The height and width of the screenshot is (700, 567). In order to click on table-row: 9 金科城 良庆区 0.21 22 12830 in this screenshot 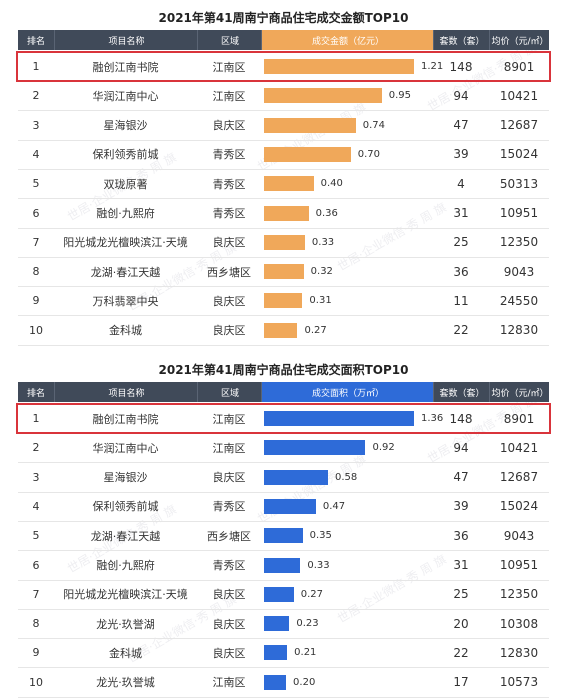, I will do `click(283, 653)`.